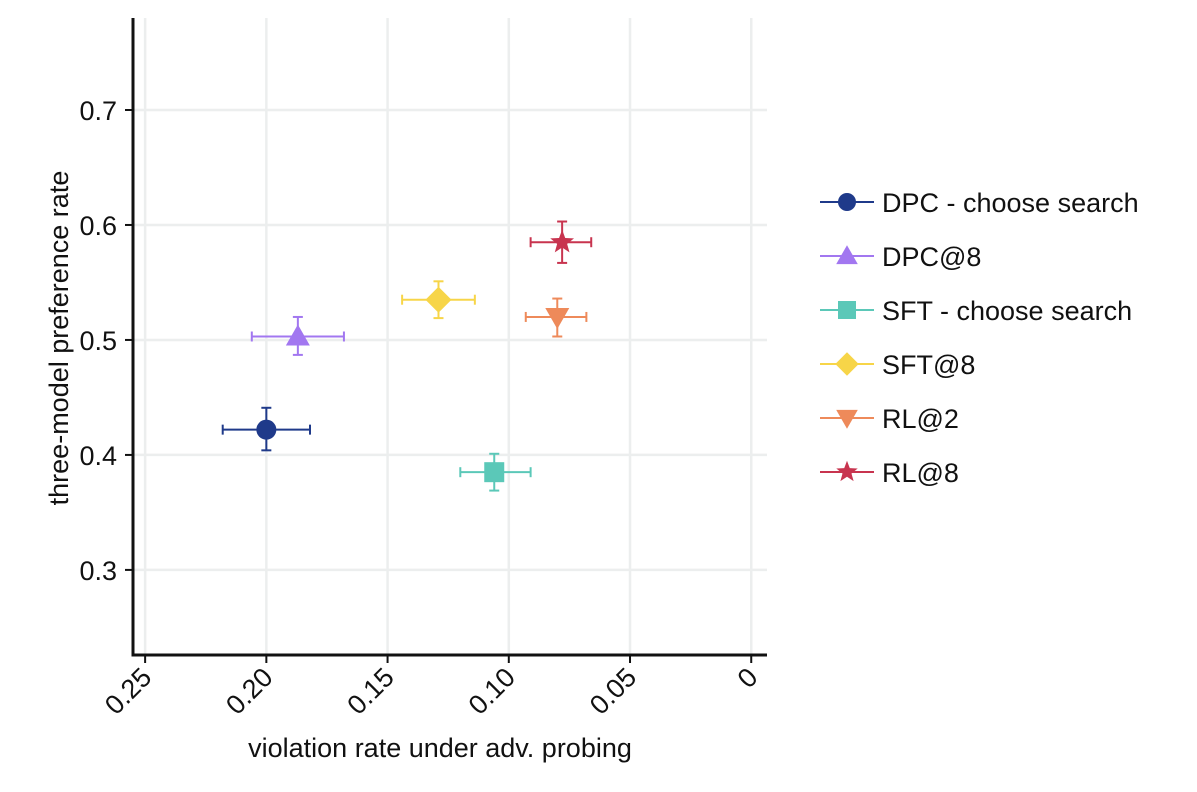  I want to click on y-tick-label: 0.7, so click(98, 111).